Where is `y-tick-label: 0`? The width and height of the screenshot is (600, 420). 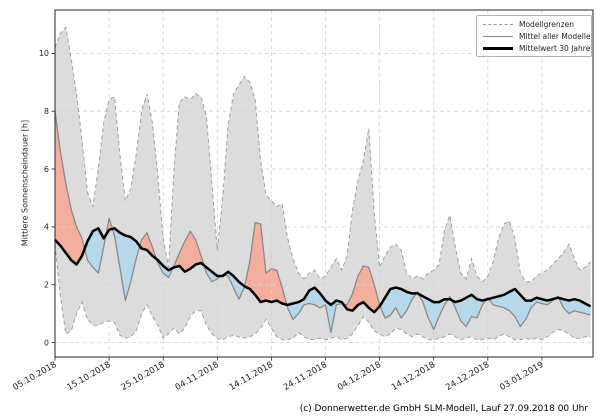 y-tick-label: 0 is located at coordinates (46, 342).